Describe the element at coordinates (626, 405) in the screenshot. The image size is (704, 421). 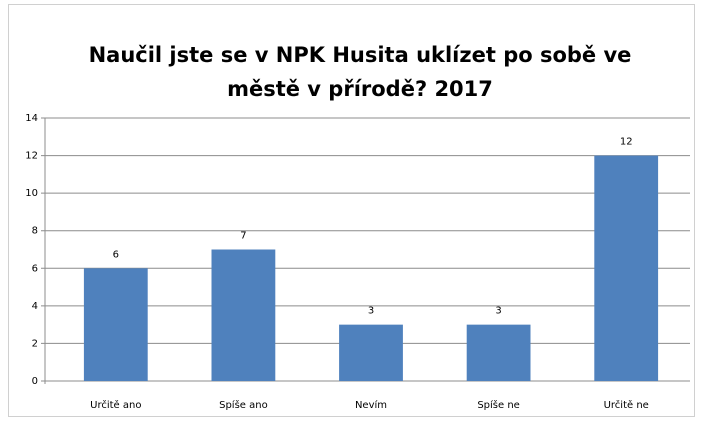
I see `x-tick-label: Určitě ne` at that location.